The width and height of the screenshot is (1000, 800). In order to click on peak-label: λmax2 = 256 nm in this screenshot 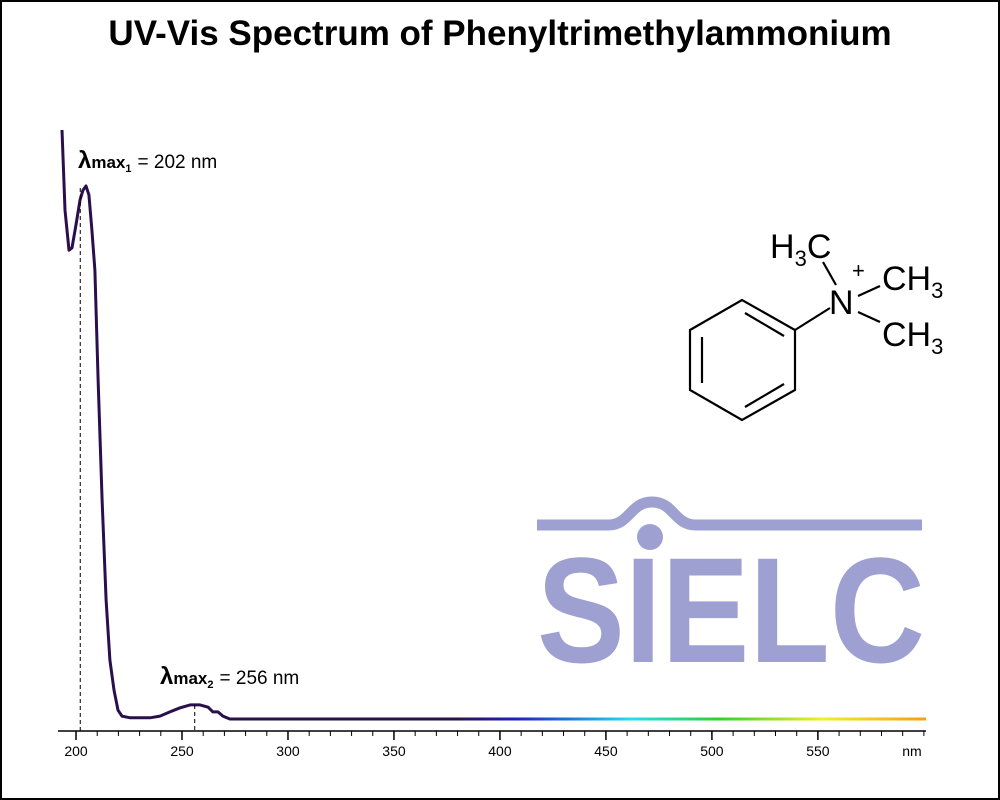, I will do `click(229, 677)`.